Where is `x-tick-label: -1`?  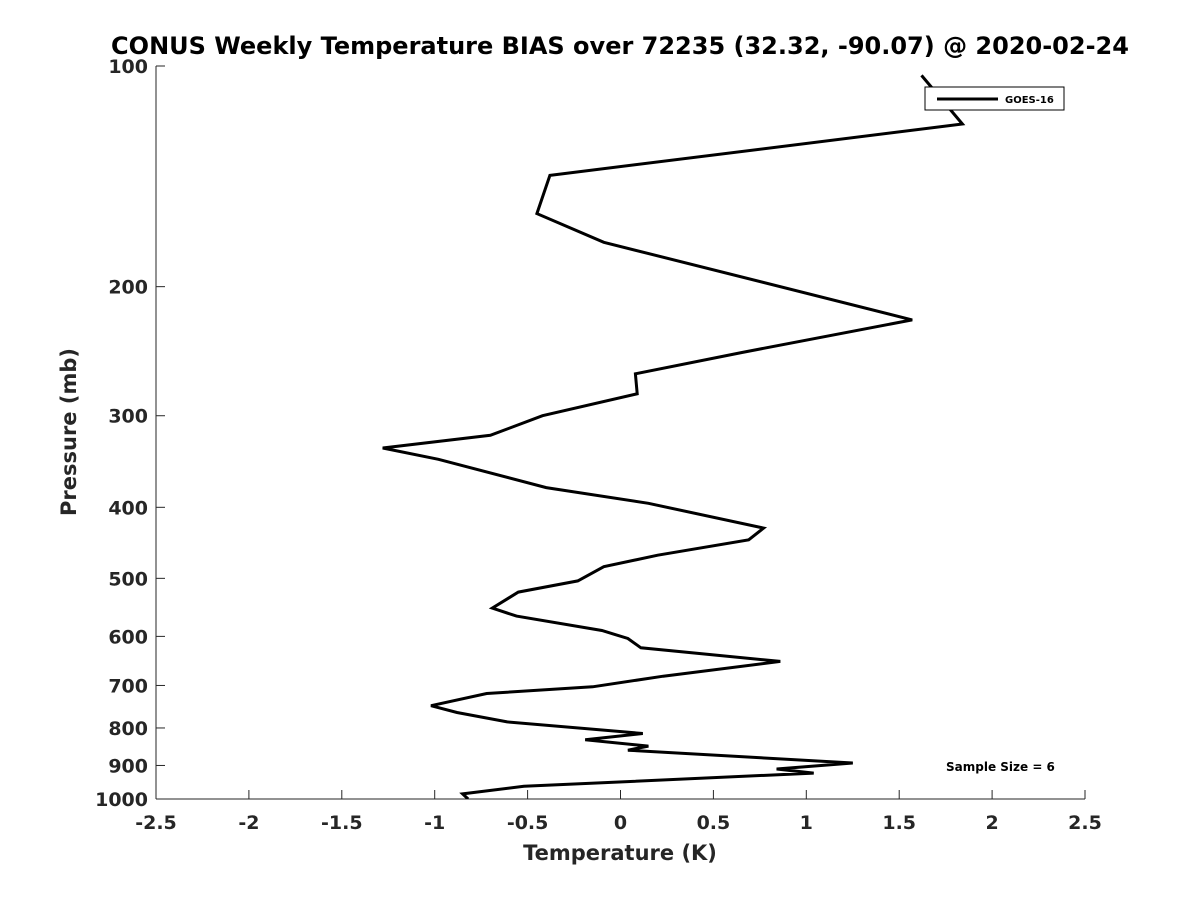
x-tick-label: -1 is located at coordinates (434, 823).